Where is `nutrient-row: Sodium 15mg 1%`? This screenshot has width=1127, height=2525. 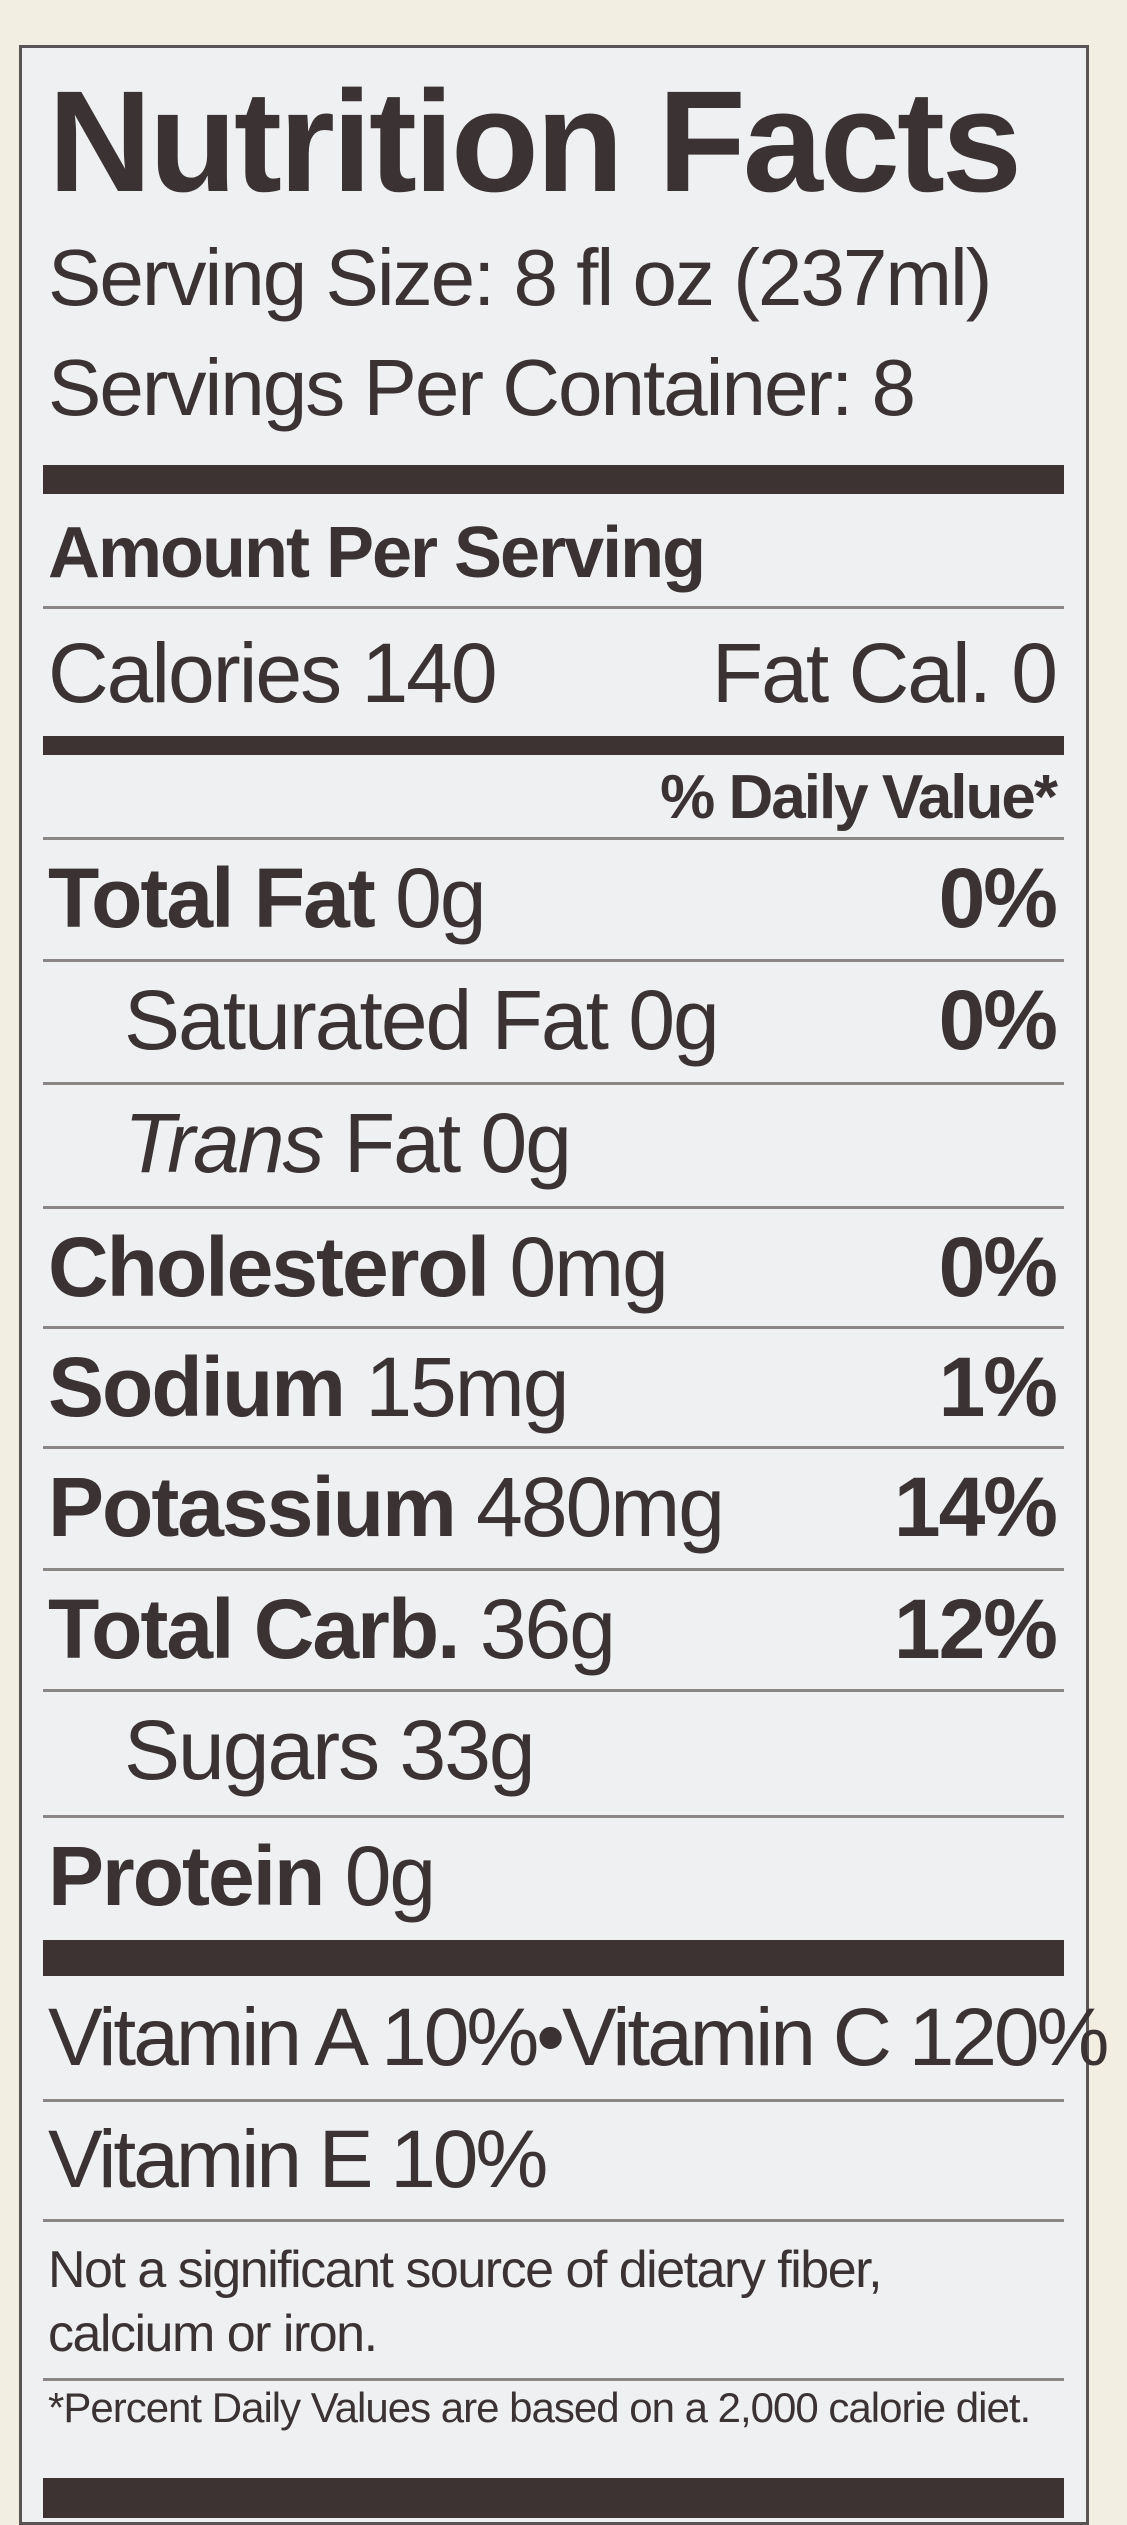 nutrient-row: Sodium 15mg 1% is located at coordinates (553, 1387).